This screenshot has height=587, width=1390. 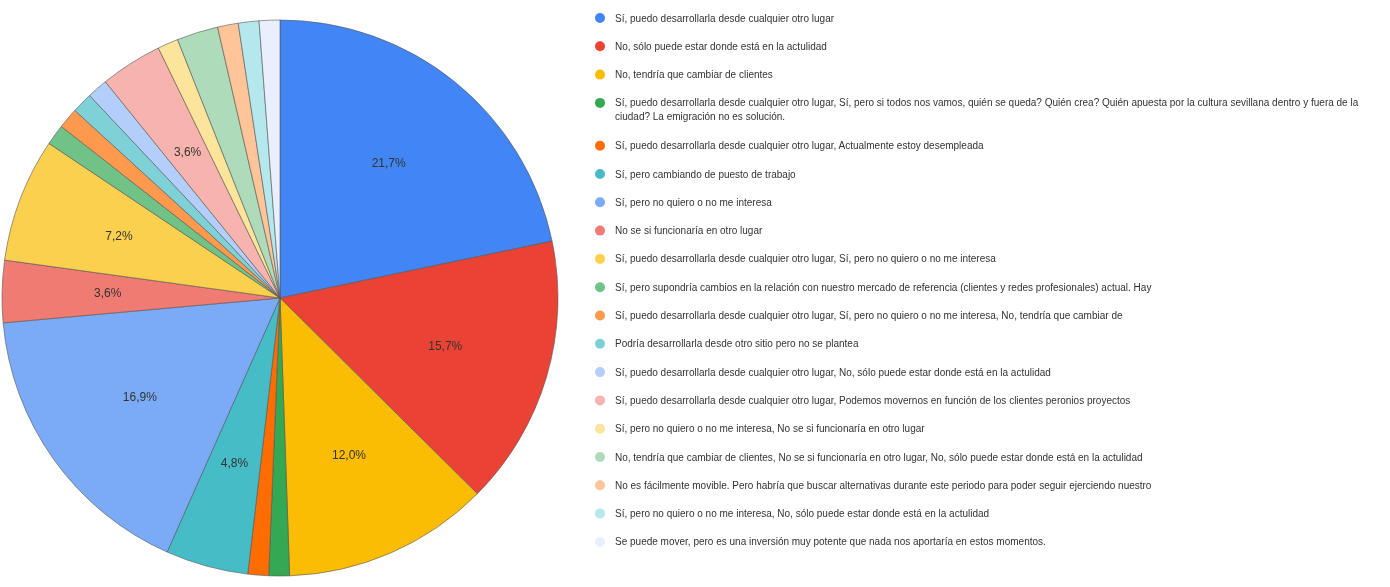 What do you see at coordinates (883, 485) in the screenshot?
I see `legend-label: No es fácilmente movible. Pero habría que buscar alternativas durante este periodo para poder seguir ejerciendo nuestro` at bounding box center [883, 485].